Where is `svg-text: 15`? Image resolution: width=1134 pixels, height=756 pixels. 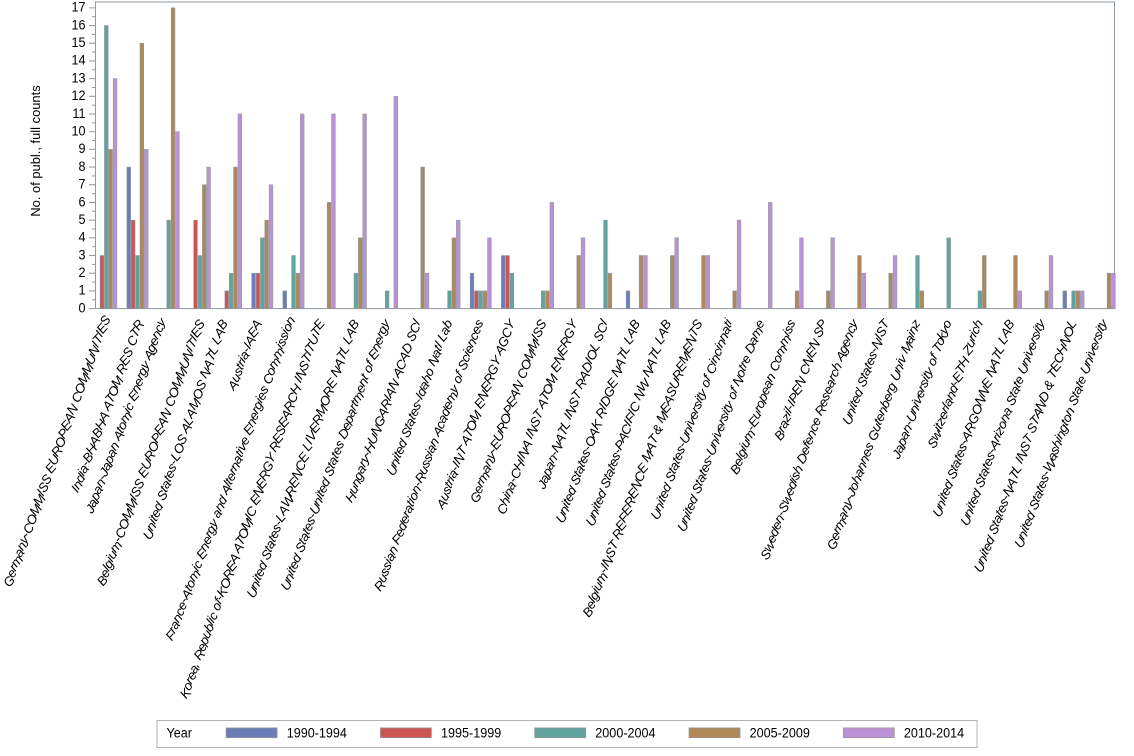 svg-text: 15 is located at coordinates (78, 43).